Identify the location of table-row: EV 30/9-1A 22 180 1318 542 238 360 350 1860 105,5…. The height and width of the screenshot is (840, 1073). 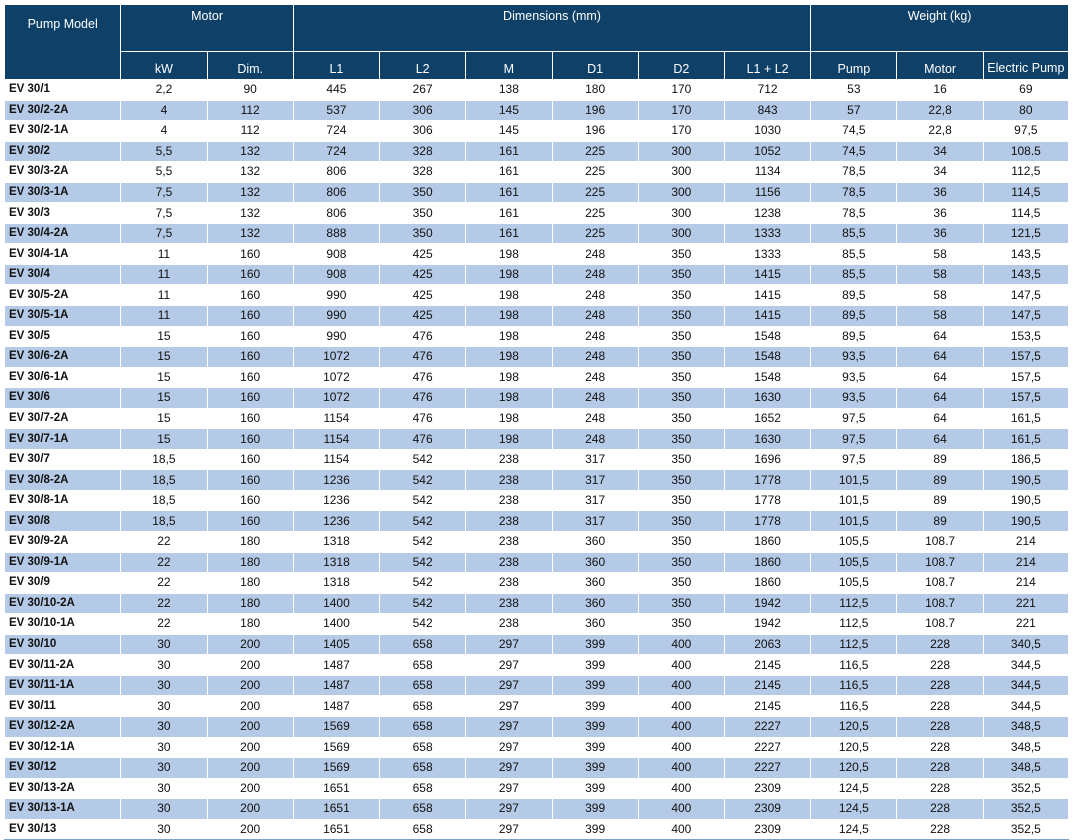
(536, 562).